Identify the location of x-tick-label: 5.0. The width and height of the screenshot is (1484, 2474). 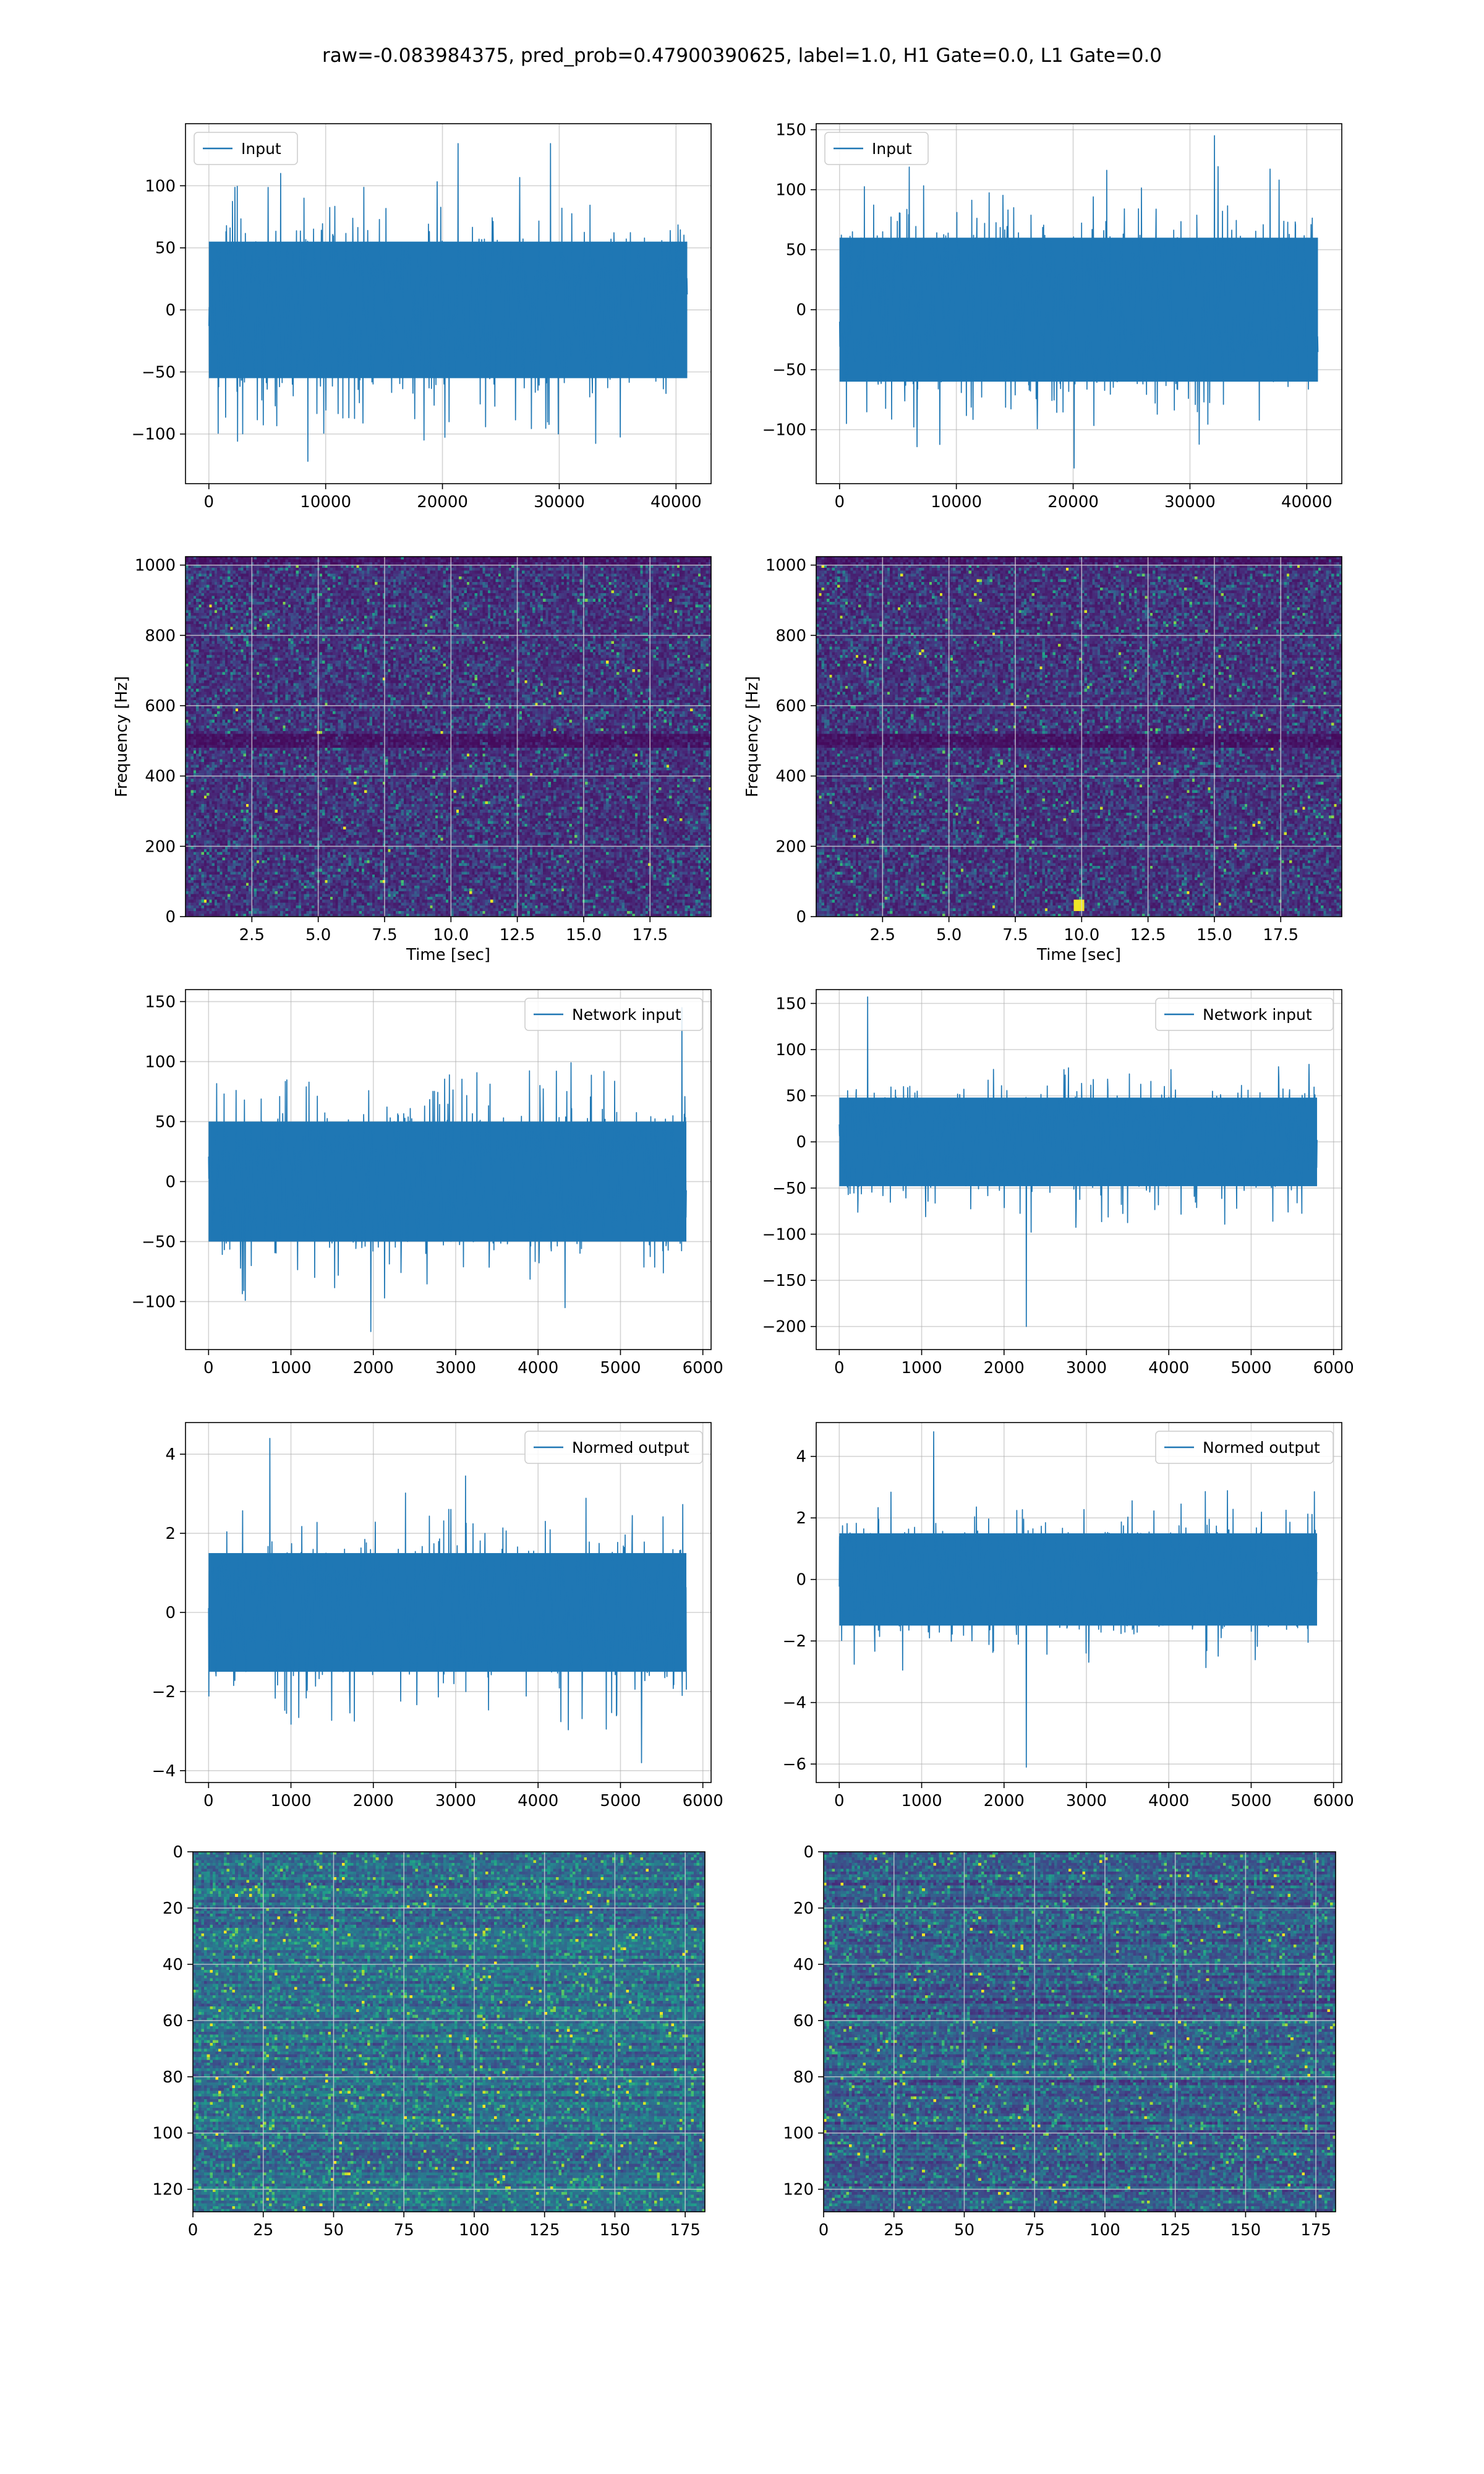
(318, 935).